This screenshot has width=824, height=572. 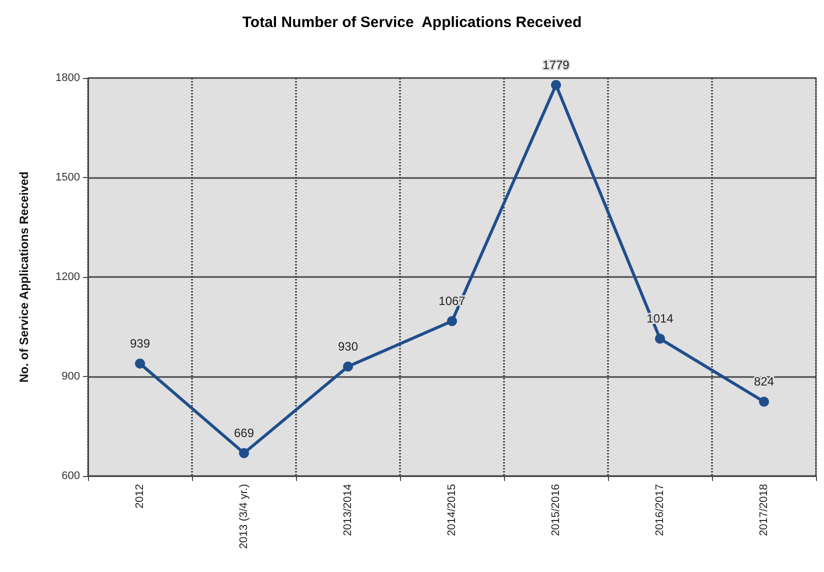 I want to click on x-tick-label: 2012, so click(x=140, y=496).